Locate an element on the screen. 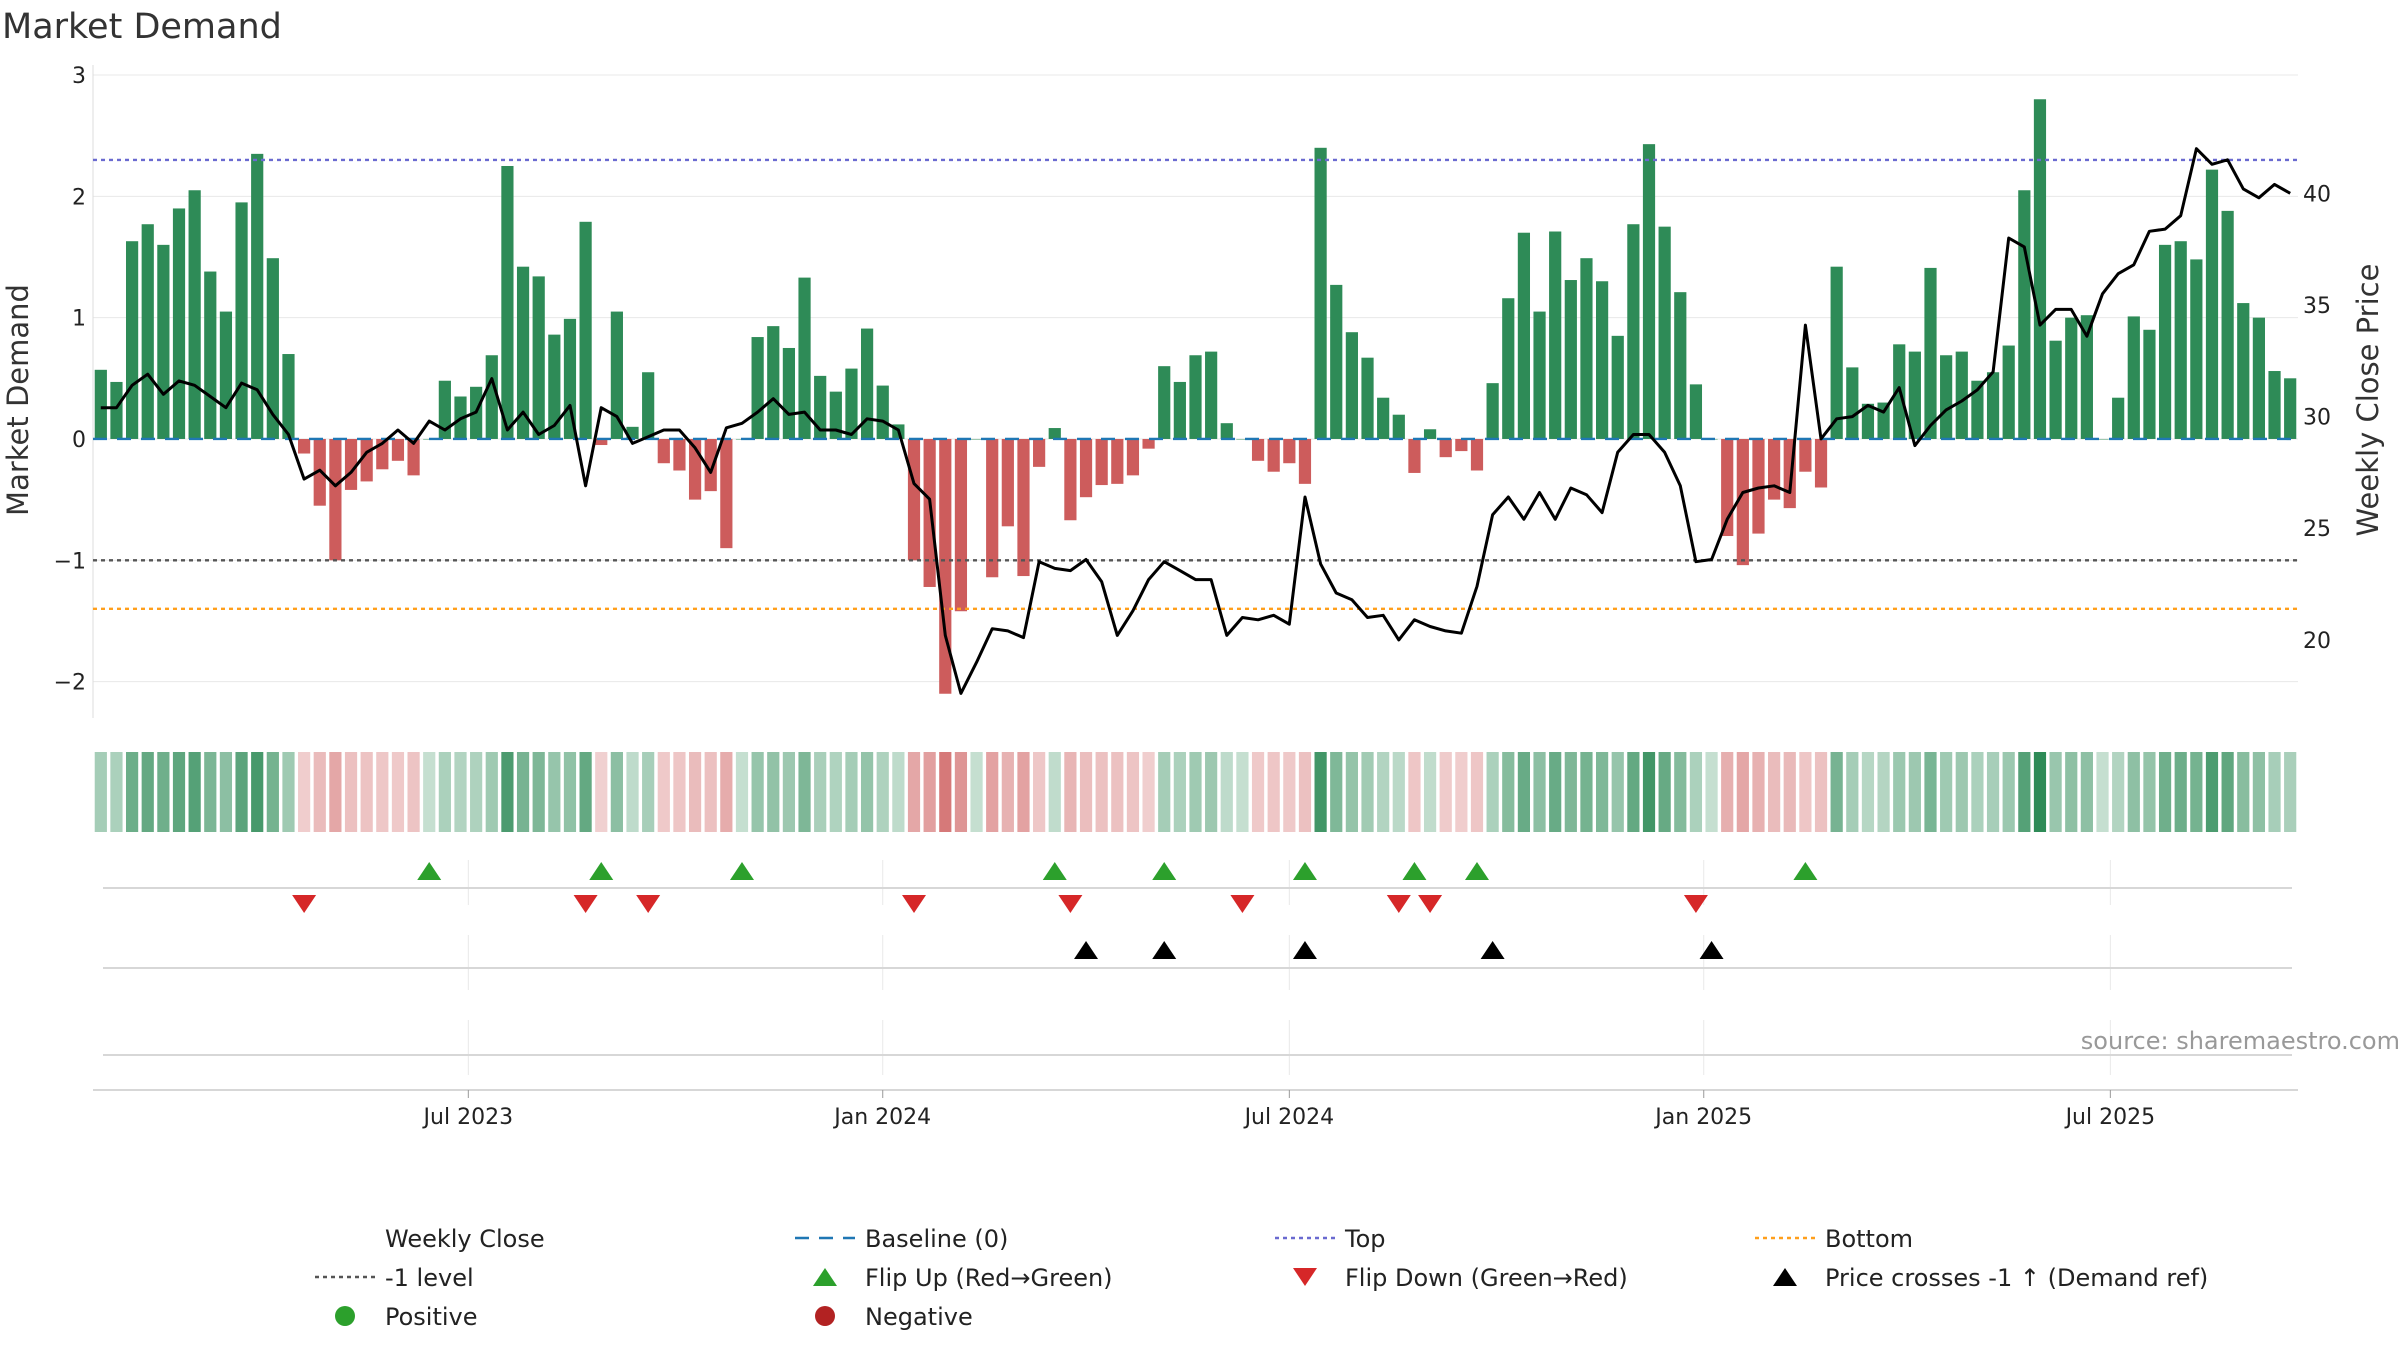  right-tick-label: 40 is located at coordinates (2317, 194).